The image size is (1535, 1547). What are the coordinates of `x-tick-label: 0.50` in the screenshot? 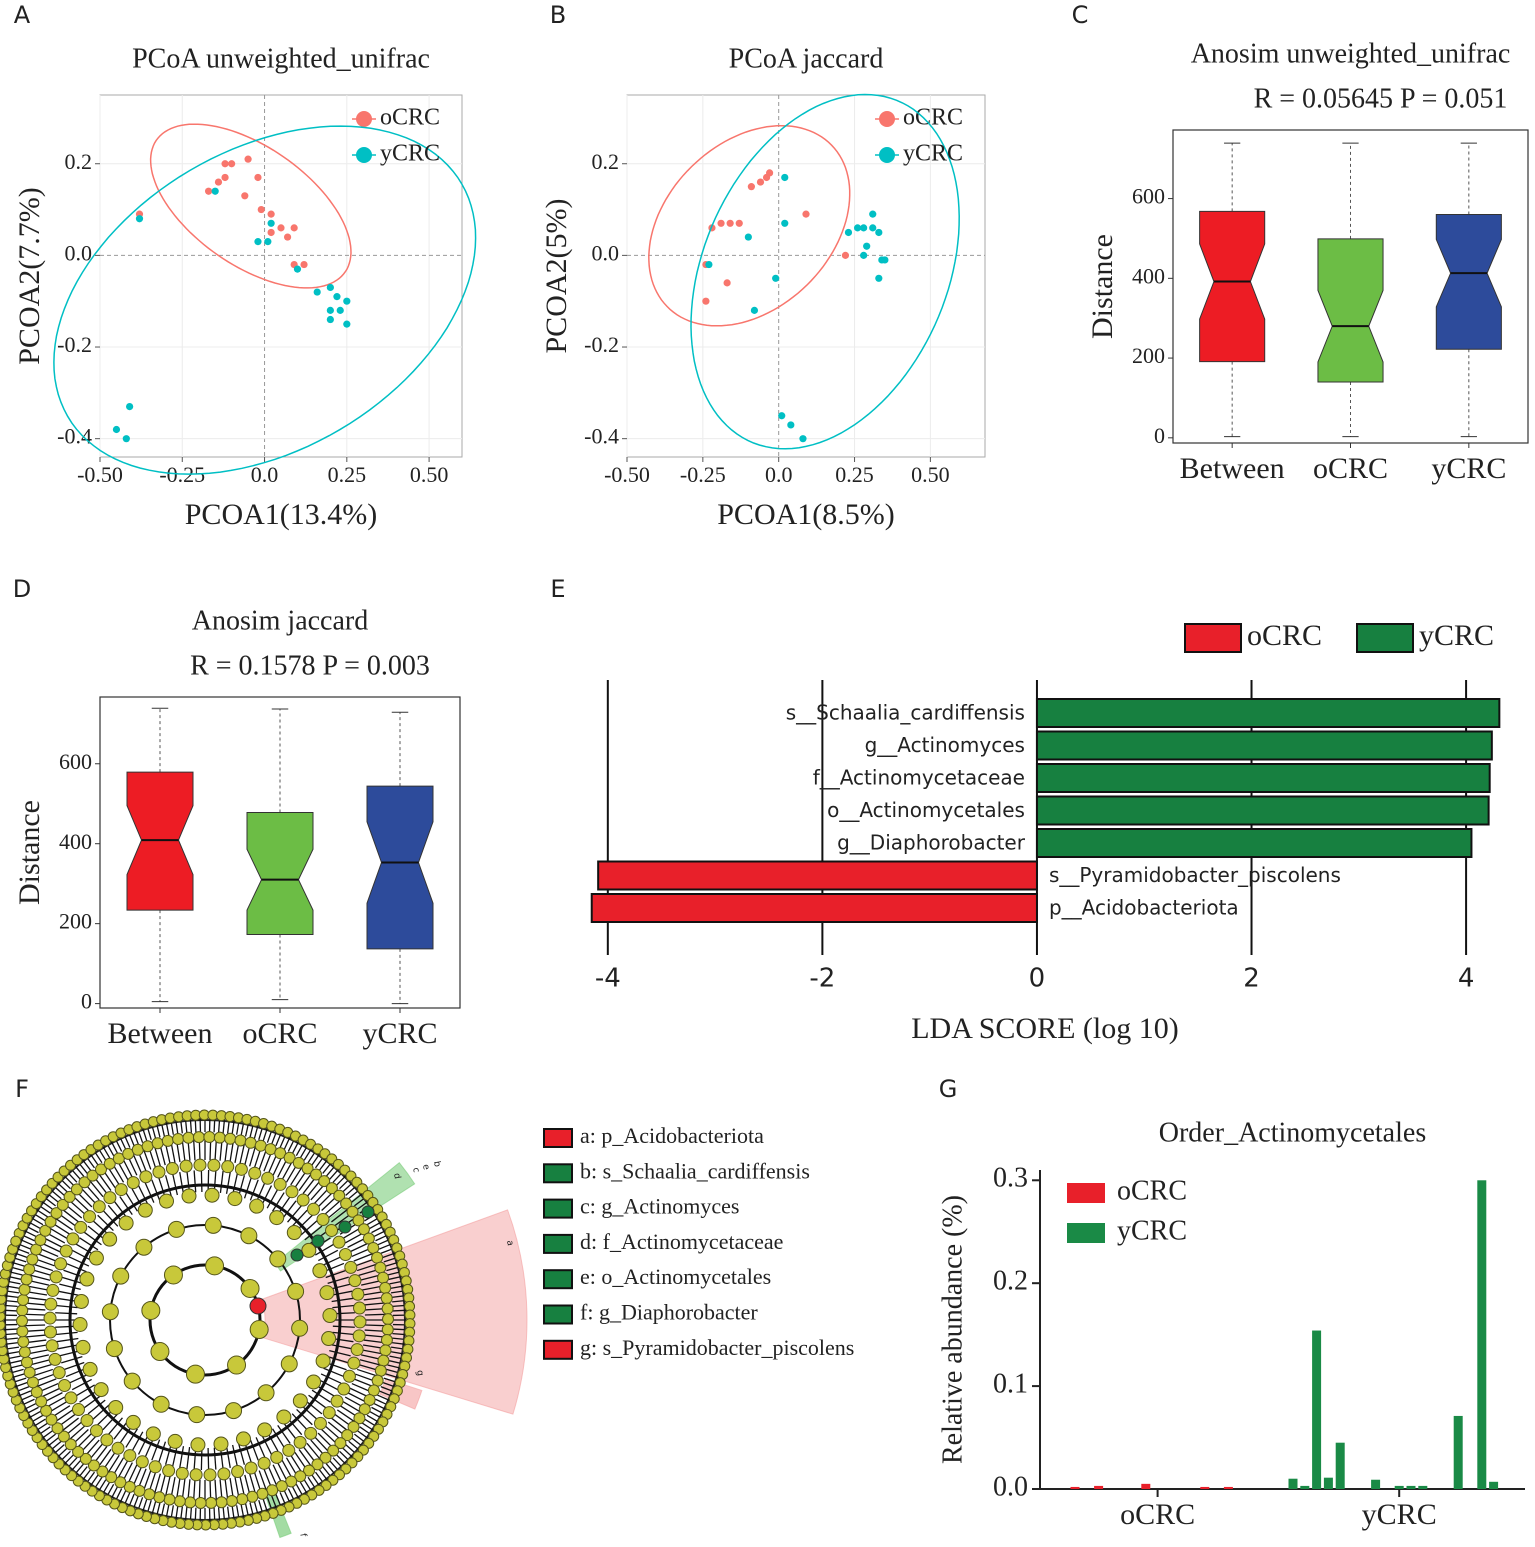 It's located at (930, 474).